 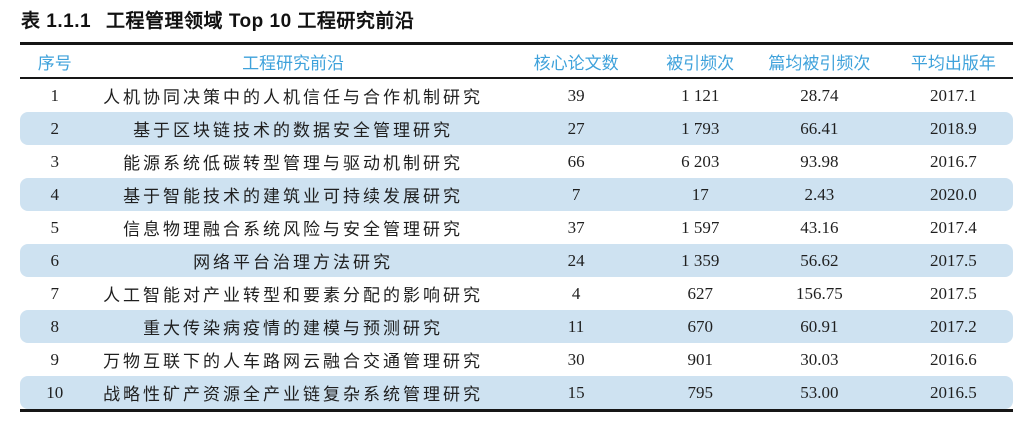 I want to click on cell-citations: 6 203, so click(x=700, y=161).